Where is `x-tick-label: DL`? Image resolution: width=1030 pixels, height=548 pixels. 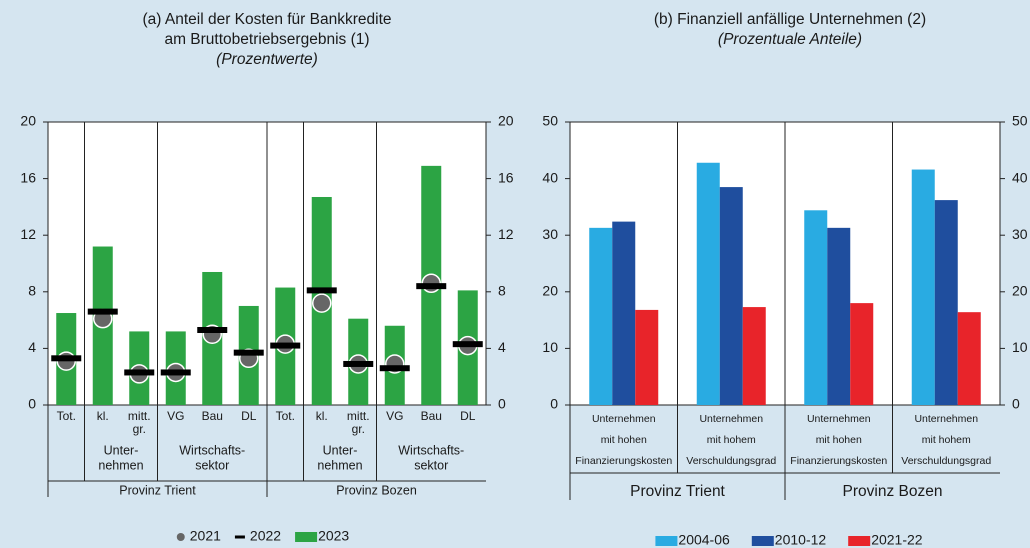 x-tick-label: DL is located at coordinates (249, 416).